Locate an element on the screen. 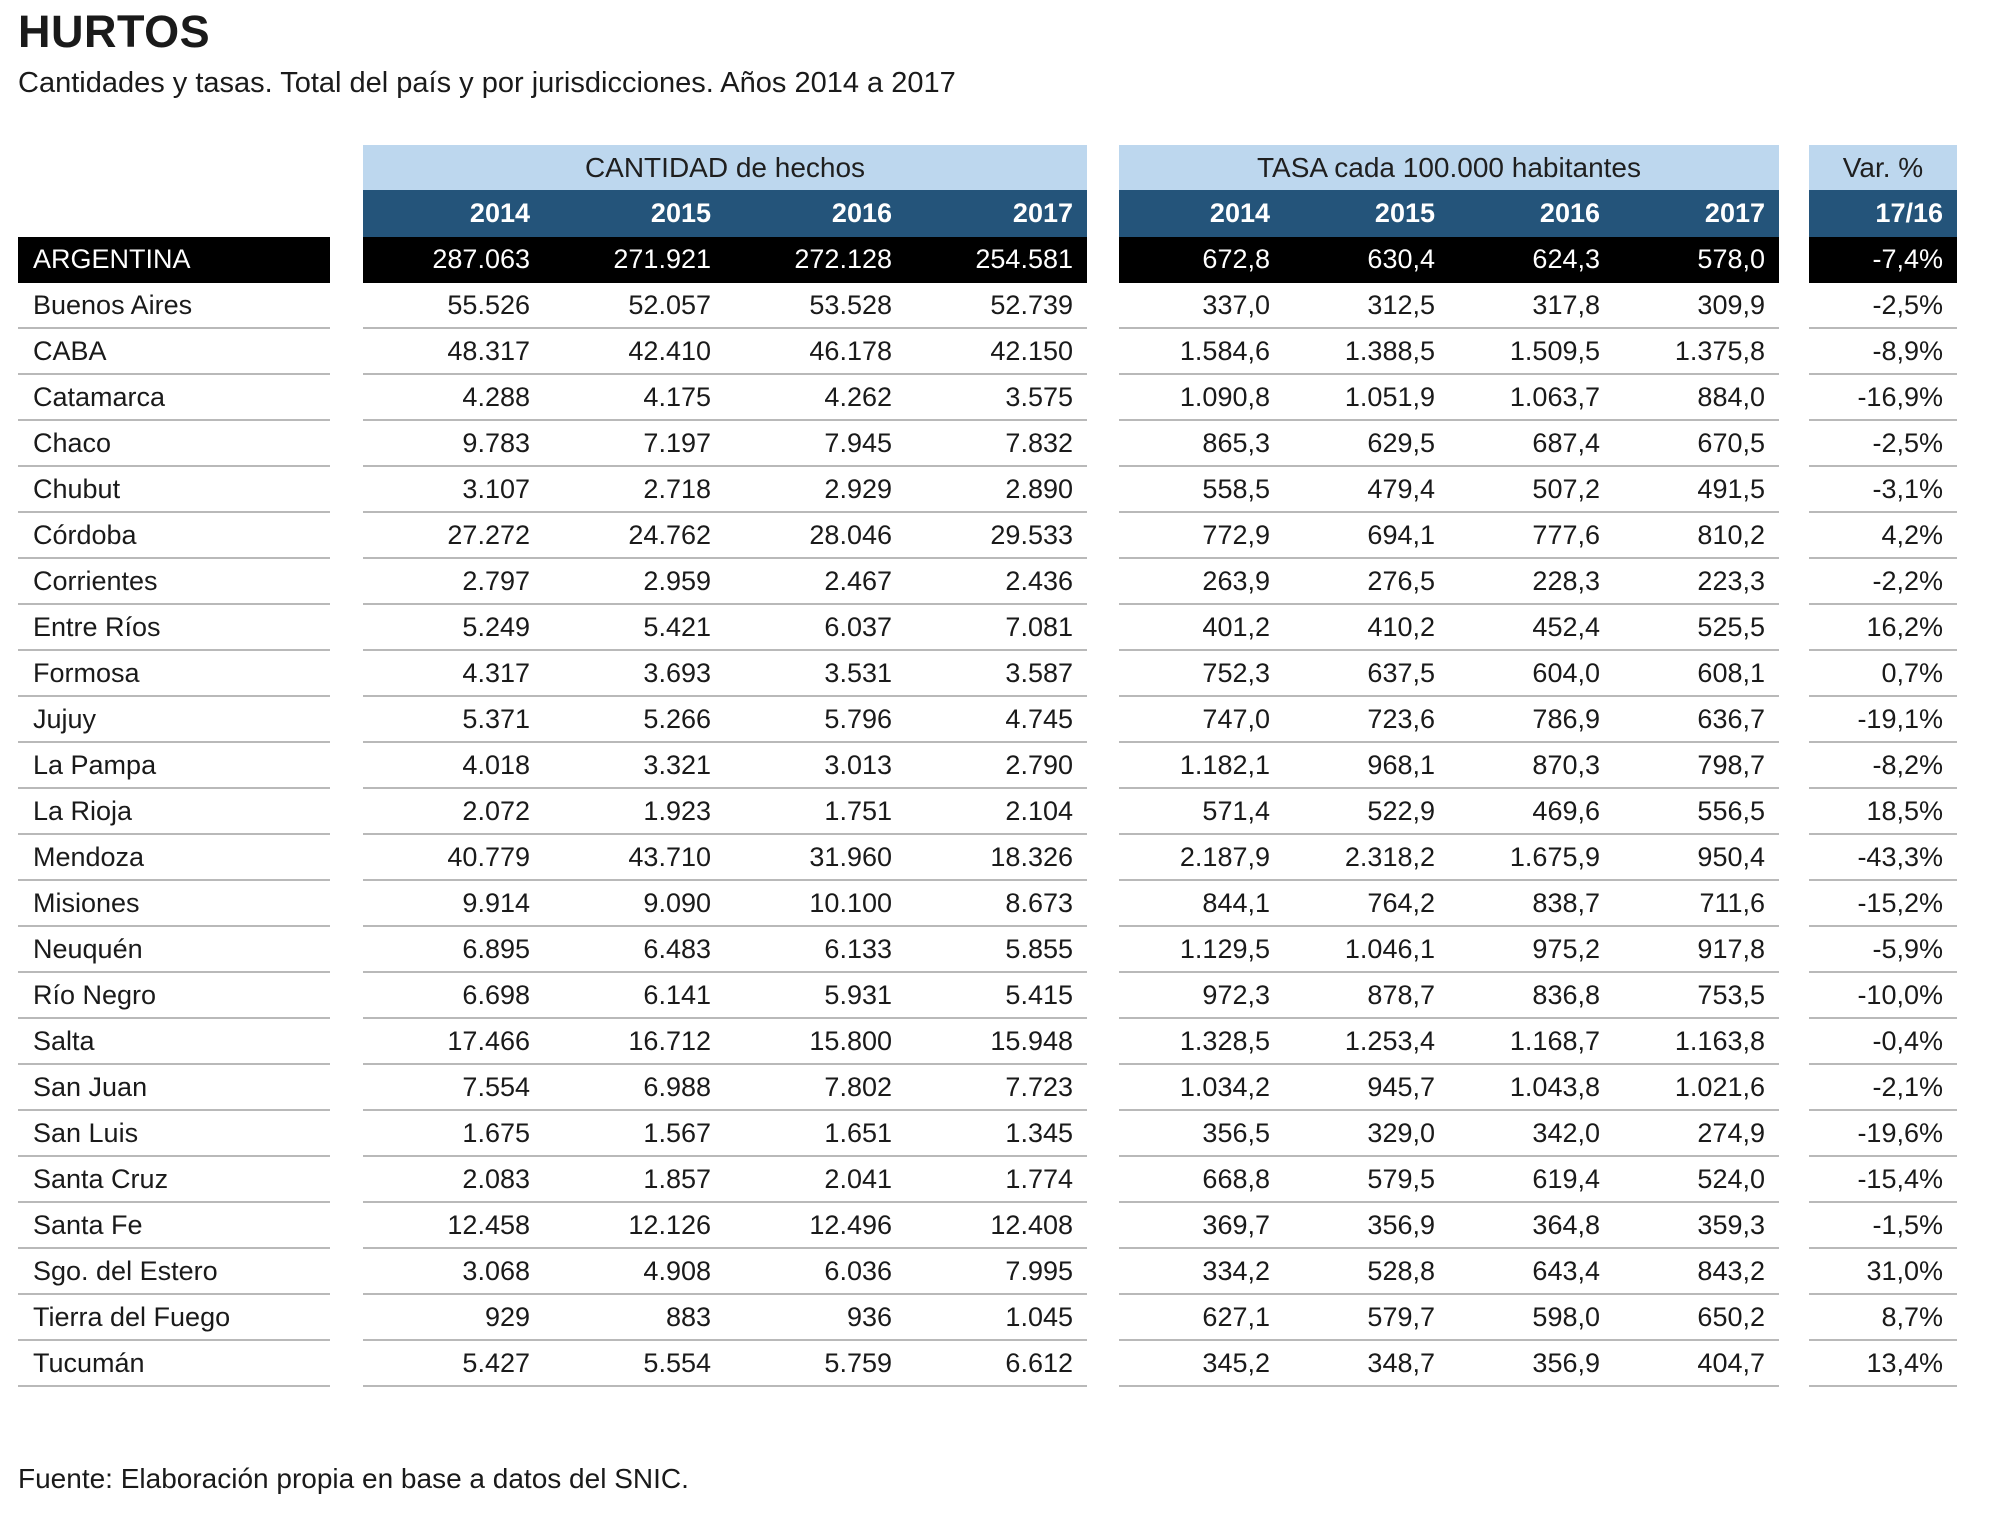  cantidad-2015-value: 2.718 is located at coordinates (634, 490).